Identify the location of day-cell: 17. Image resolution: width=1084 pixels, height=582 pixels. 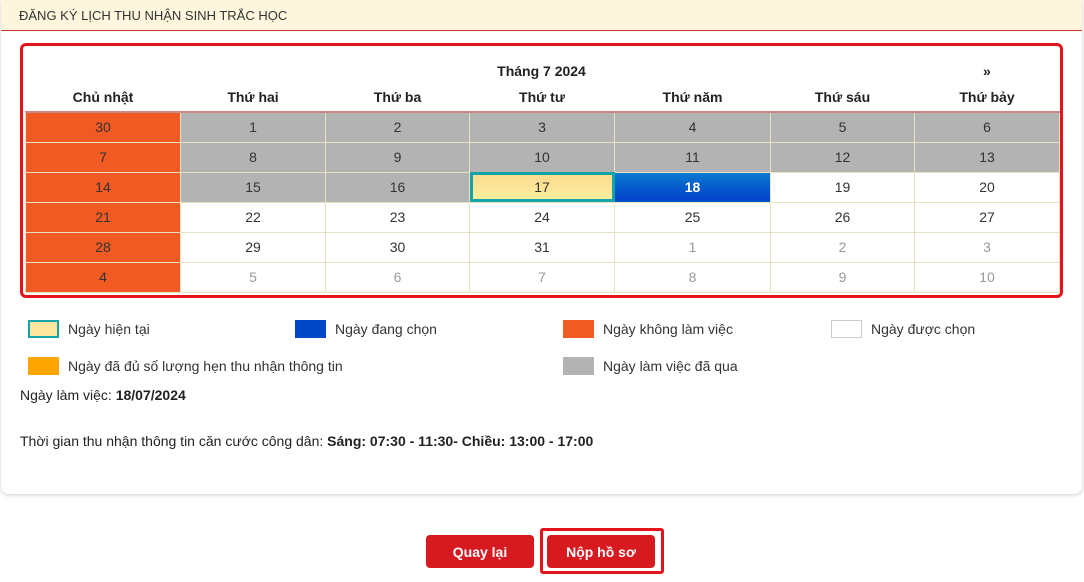
(542, 187).